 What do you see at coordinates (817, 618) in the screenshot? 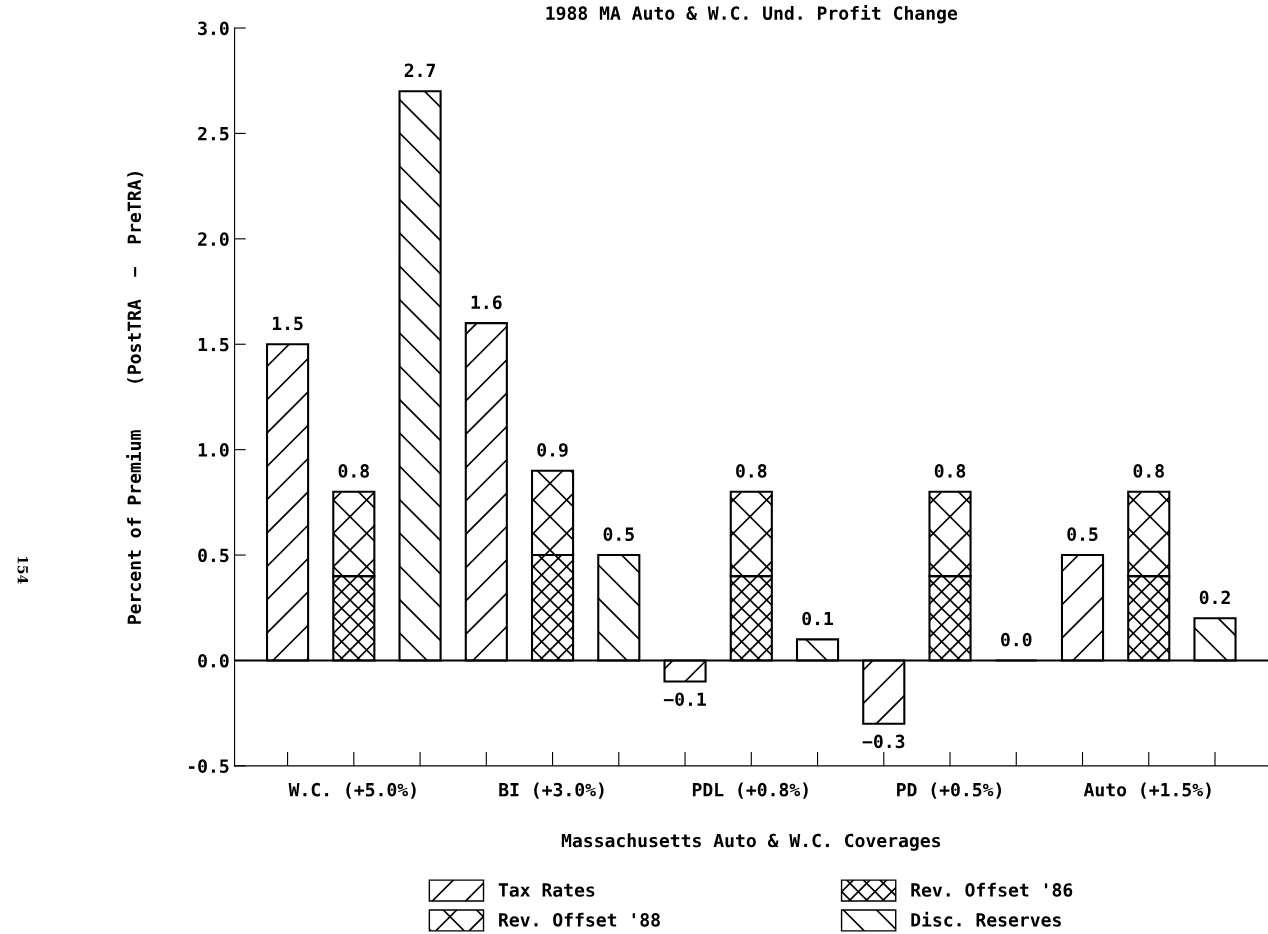
I see `data-label: 0.1` at bounding box center [817, 618].